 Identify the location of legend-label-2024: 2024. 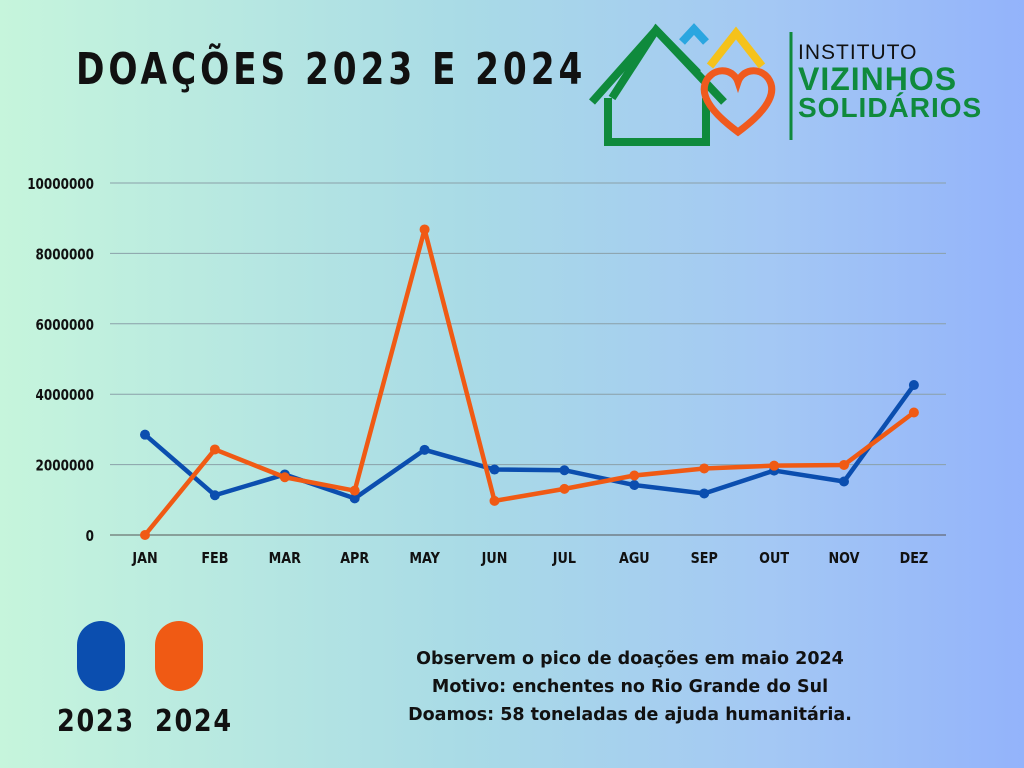
(194, 721).